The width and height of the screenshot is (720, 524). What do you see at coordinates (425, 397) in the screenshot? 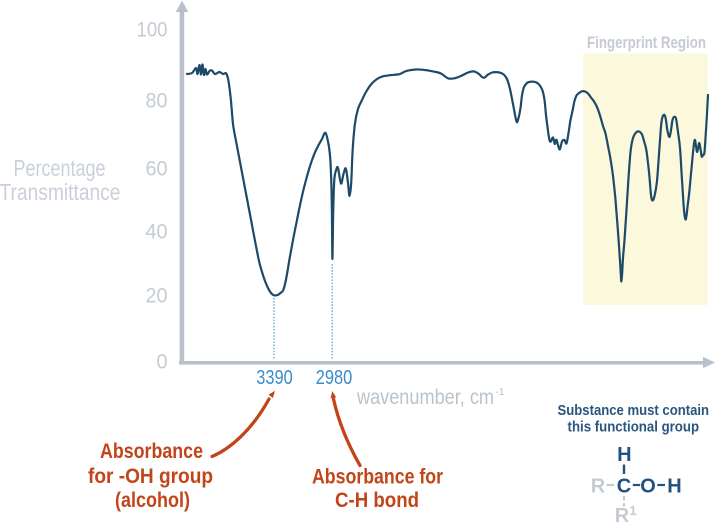
I see `svg-text: wavenumber, cm` at bounding box center [425, 397].